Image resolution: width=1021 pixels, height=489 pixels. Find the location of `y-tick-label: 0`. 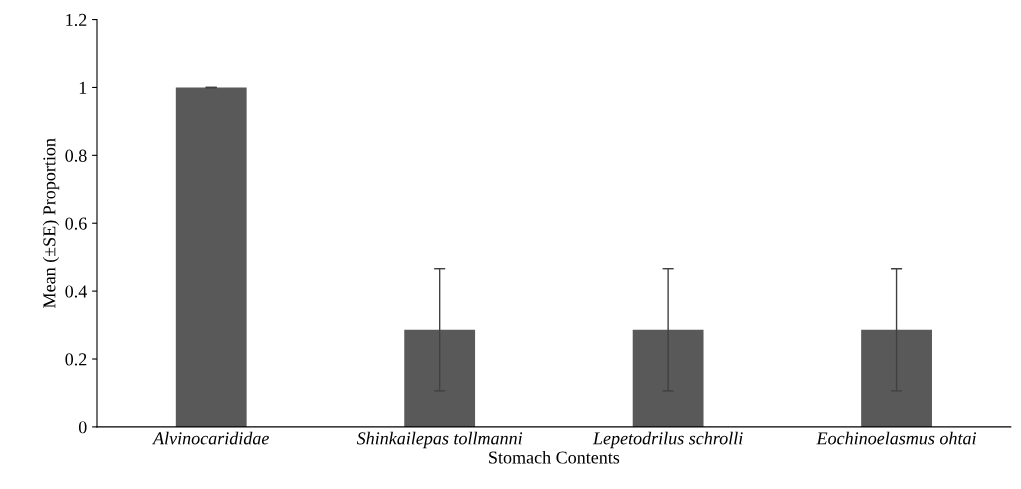

y-tick-label: 0 is located at coordinates (82, 427).